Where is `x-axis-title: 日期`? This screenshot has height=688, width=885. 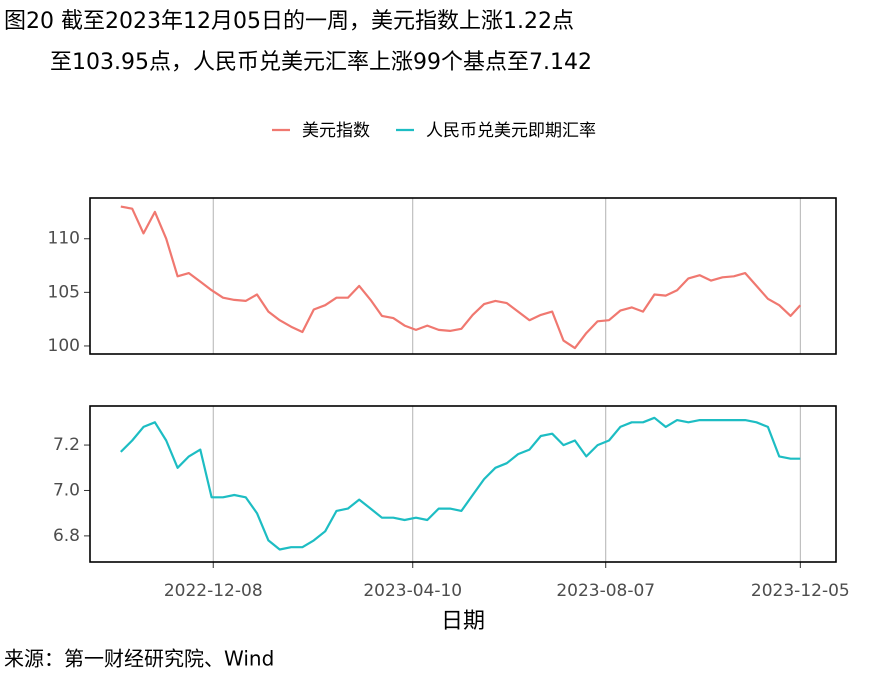 x-axis-title: 日期 is located at coordinates (463, 621).